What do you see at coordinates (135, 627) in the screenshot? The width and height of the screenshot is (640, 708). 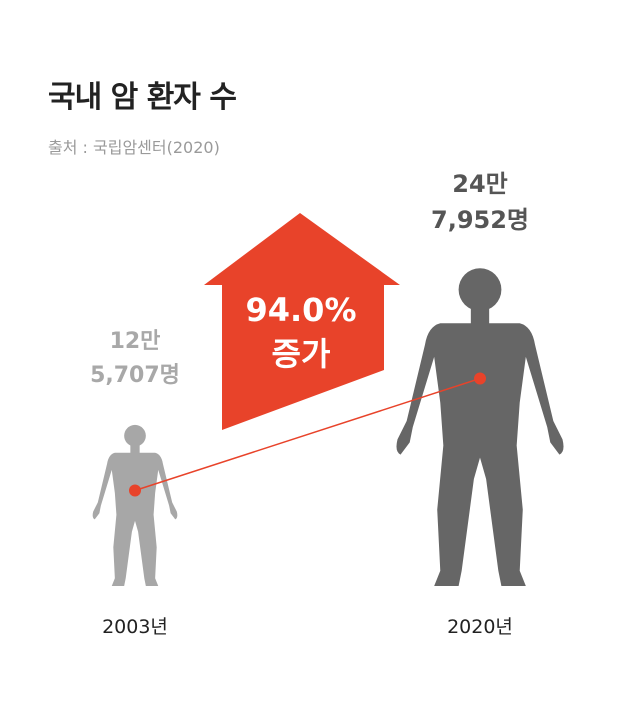 I see `year-label-2003: 2003년` at bounding box center [135, 627].